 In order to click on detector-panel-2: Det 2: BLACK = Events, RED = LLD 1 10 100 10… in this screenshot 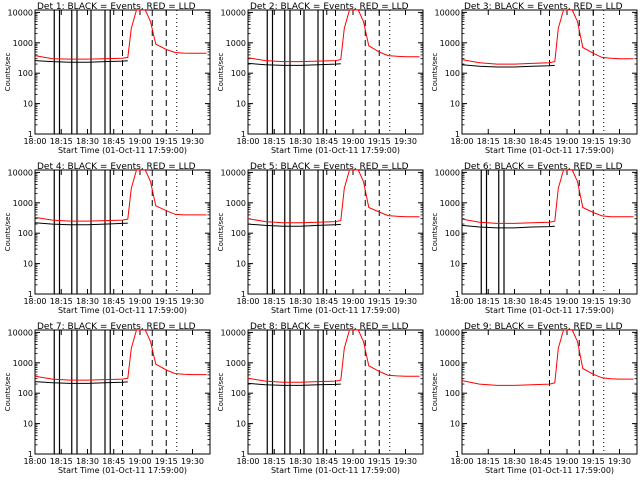, I will do `click(320, 78)`.